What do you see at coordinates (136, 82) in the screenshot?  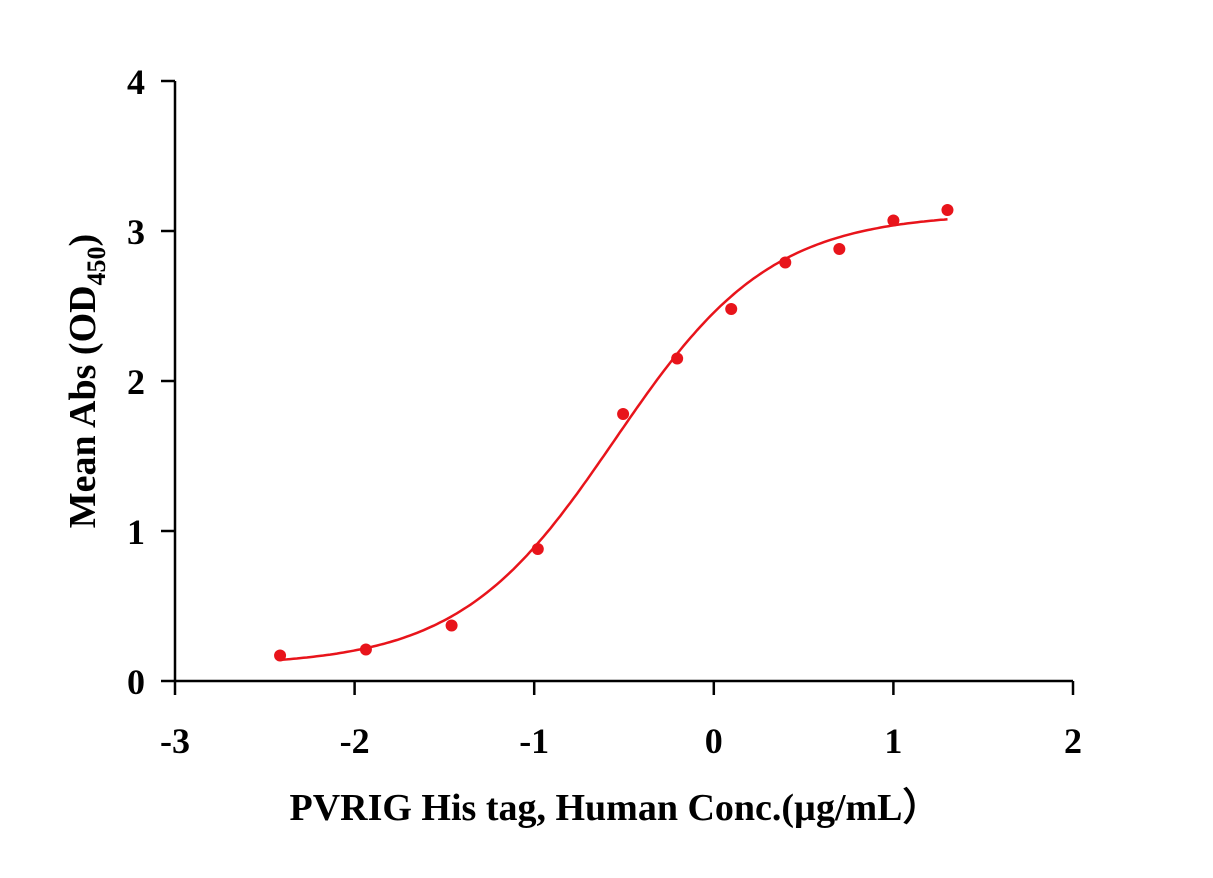 I see `y-tick-label: 4` at bounding box center [136, 82].